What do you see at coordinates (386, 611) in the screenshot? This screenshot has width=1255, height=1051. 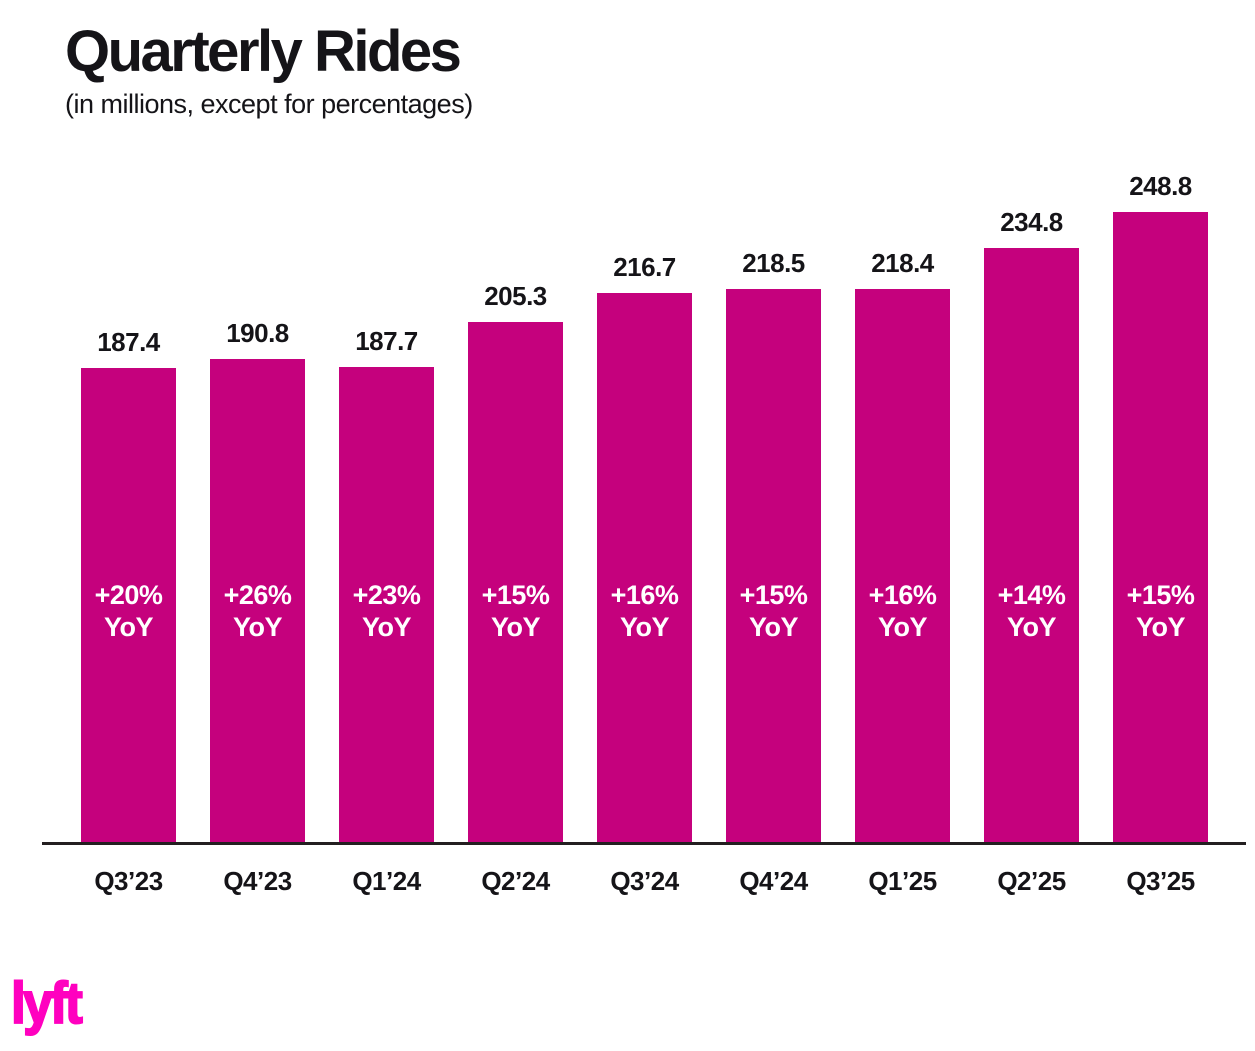 I see `bar-yoy-label: +23% YoY` at bounding box center [386, 611].